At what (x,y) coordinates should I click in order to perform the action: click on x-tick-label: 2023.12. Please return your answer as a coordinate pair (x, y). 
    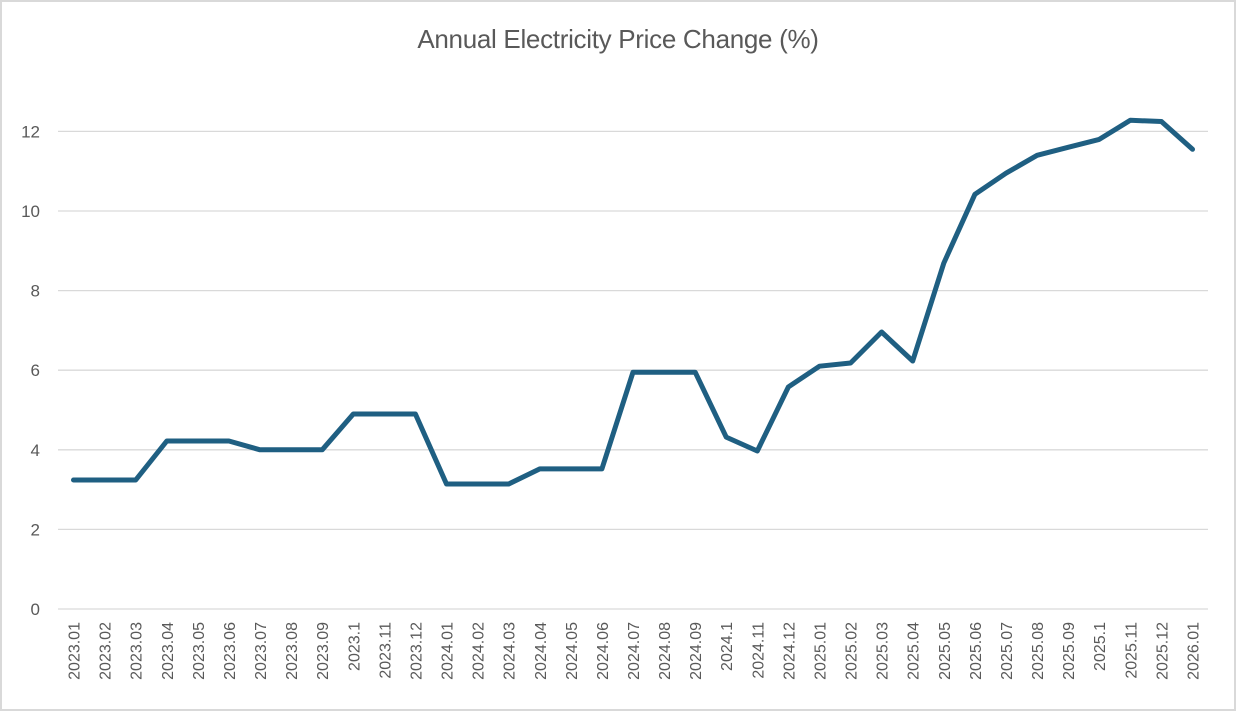
    Looking at the image, I should click on (416, 651).